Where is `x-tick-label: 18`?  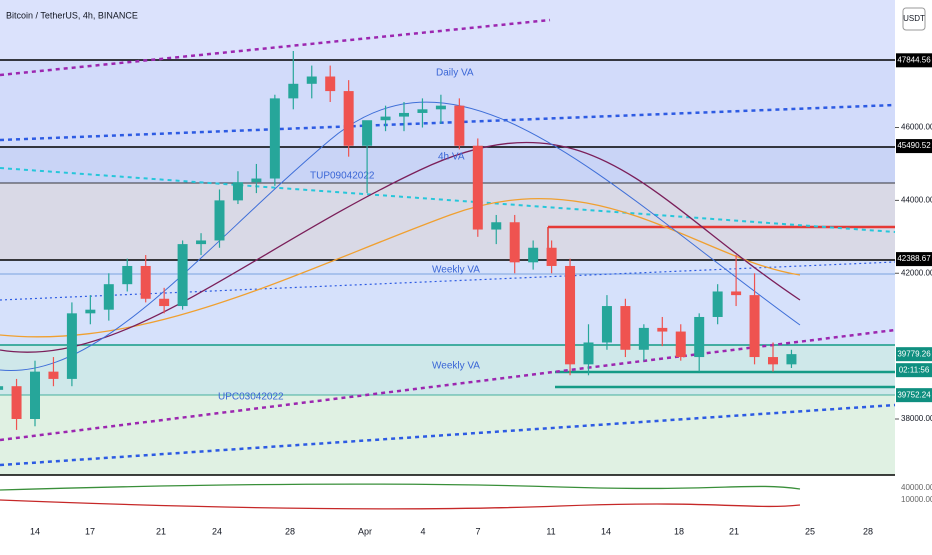 x-tick-label: 18 is located at coordinates (679, 531).